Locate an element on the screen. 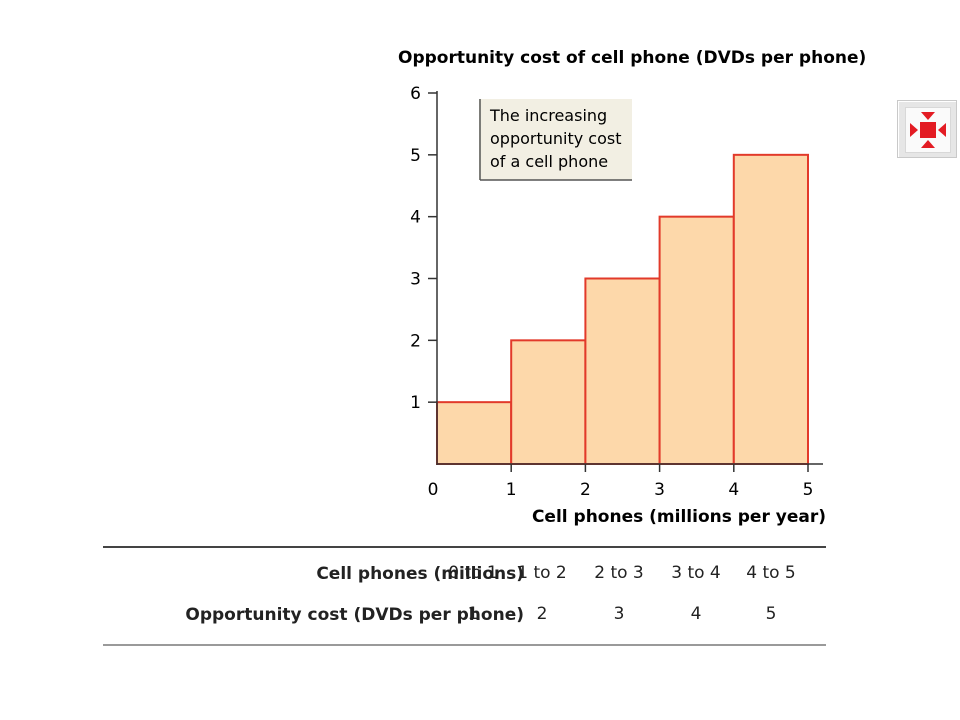 The height and width of the screenshot is (720, 960). table-cell: 1 to 2 is located at coordinates (542, 573).